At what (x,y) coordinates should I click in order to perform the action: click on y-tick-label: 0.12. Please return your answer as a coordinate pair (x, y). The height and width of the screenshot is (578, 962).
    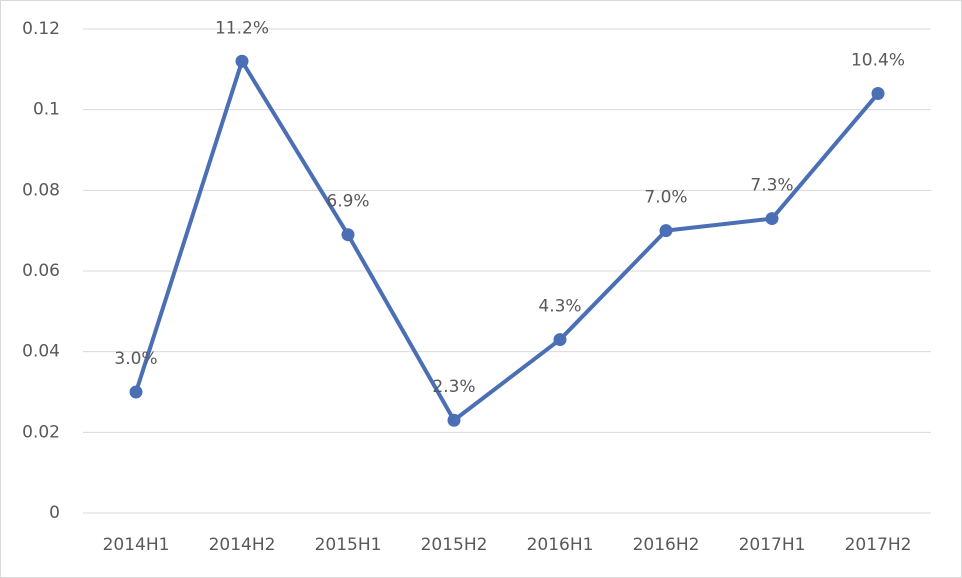
    Looking at the image, I should click on (41, 29).